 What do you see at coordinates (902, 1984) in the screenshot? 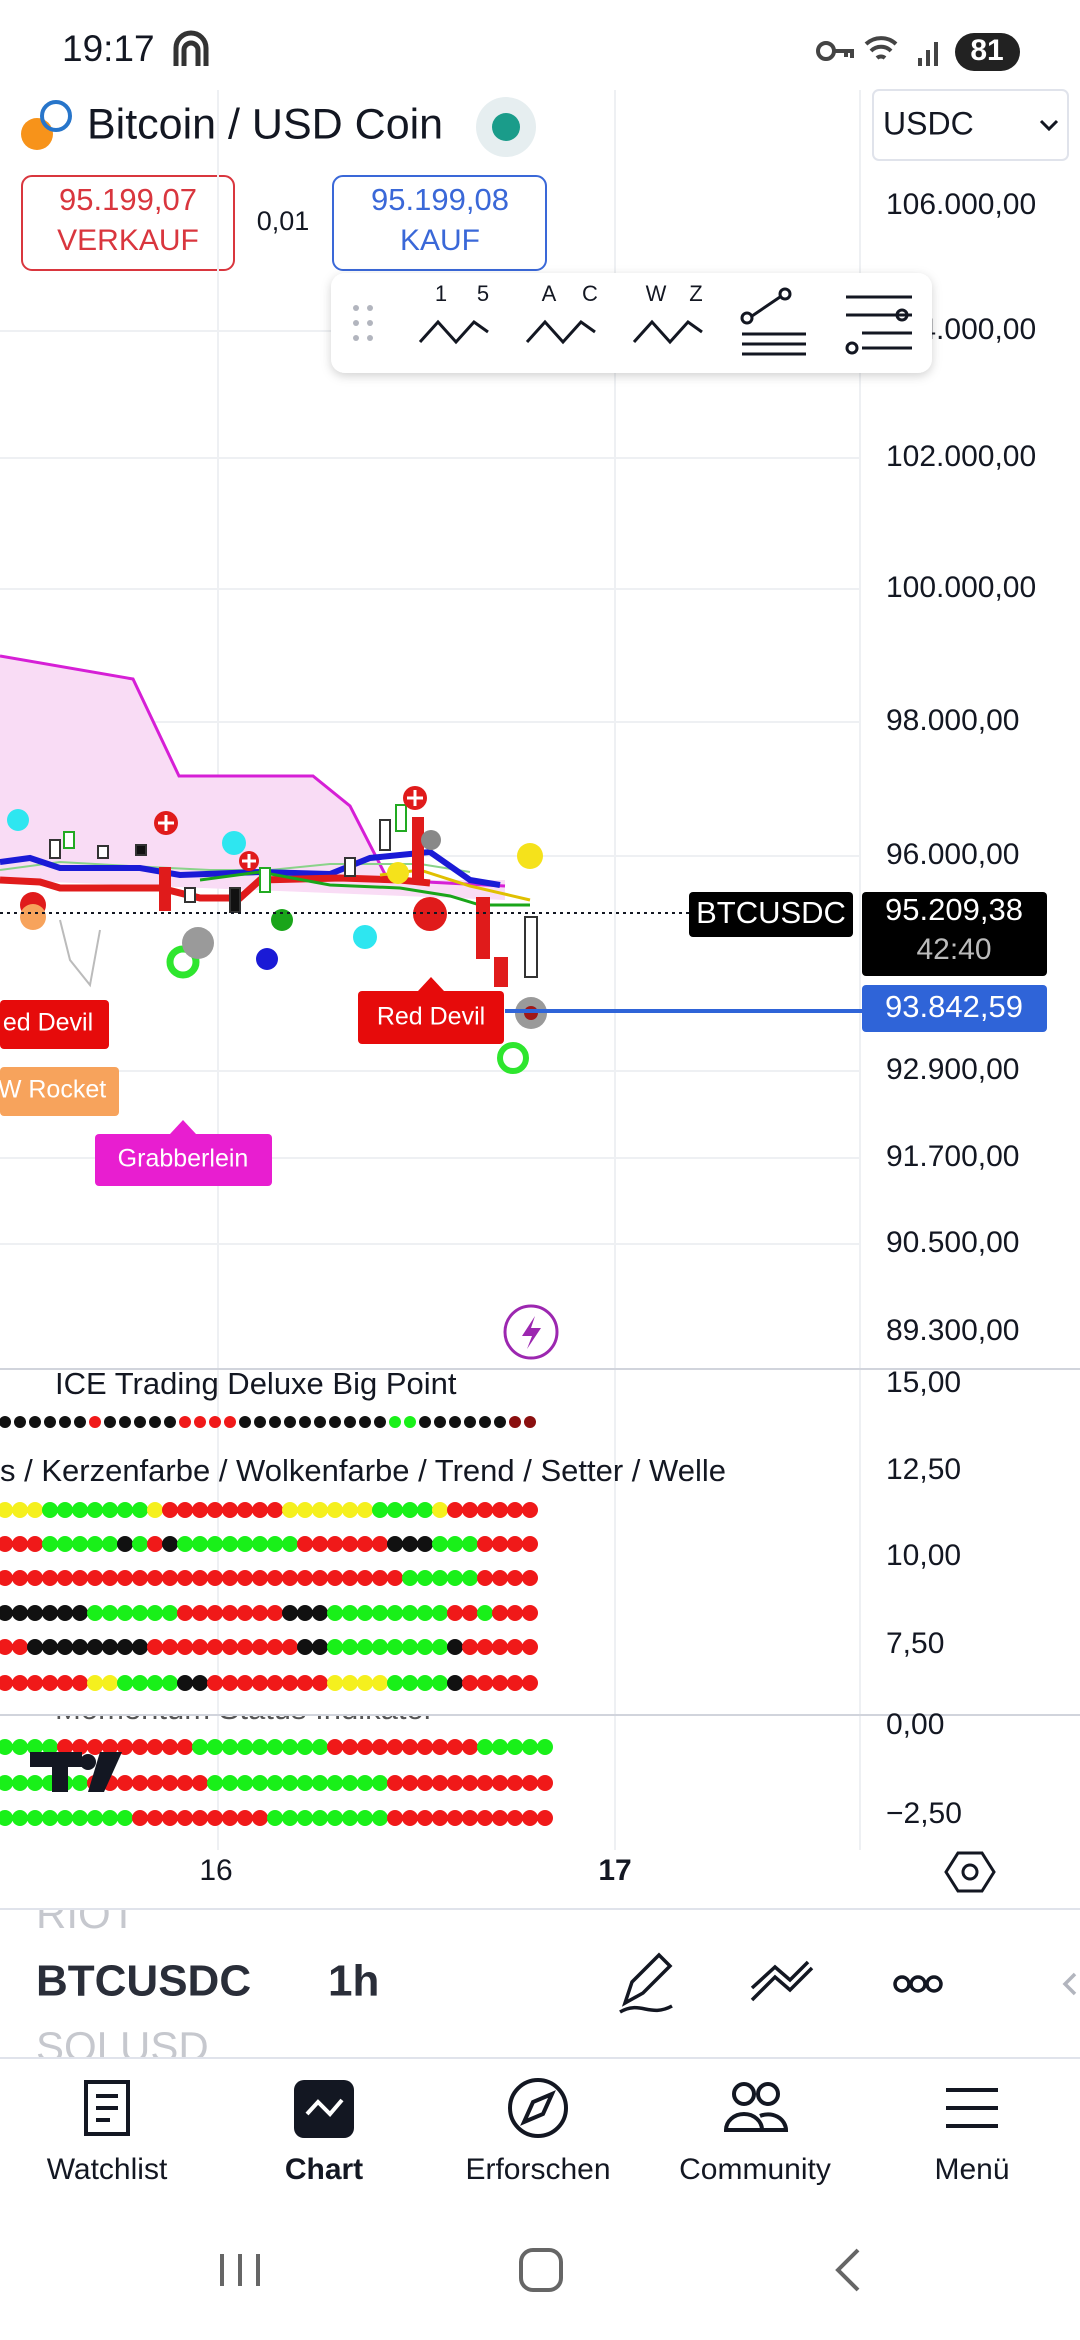
I see `more-icon` at bounding box center [902, 1984].